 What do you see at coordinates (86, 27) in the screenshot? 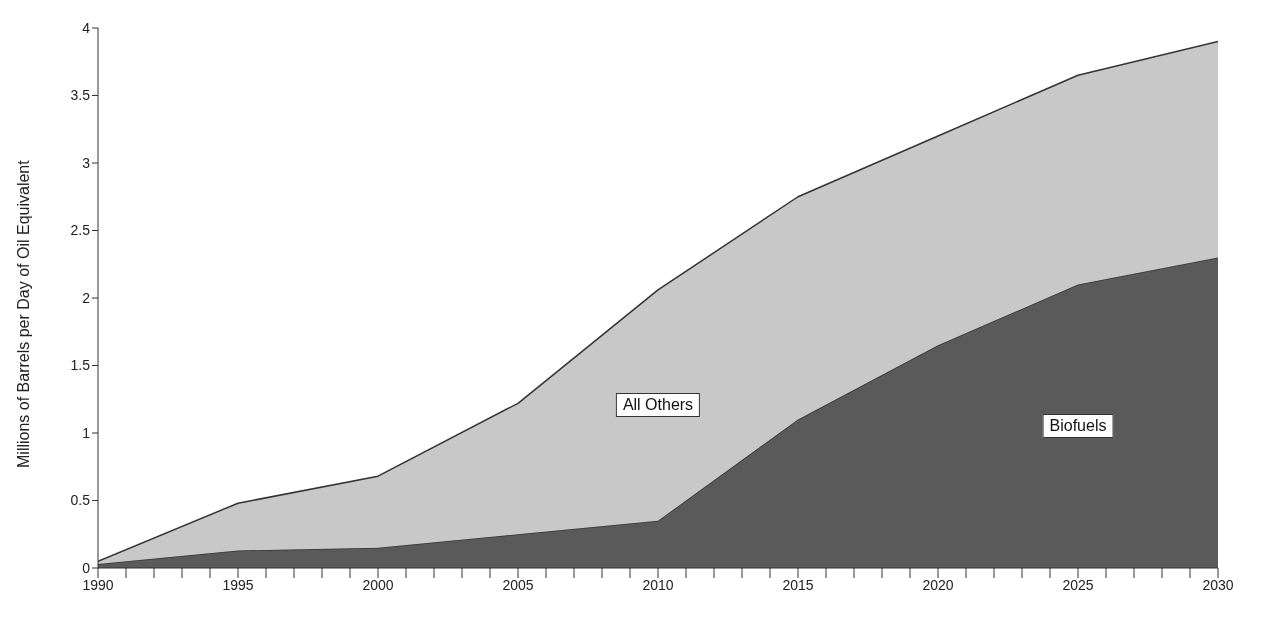
I see `y-tick-label: 4` at bounding box center [86, 27].